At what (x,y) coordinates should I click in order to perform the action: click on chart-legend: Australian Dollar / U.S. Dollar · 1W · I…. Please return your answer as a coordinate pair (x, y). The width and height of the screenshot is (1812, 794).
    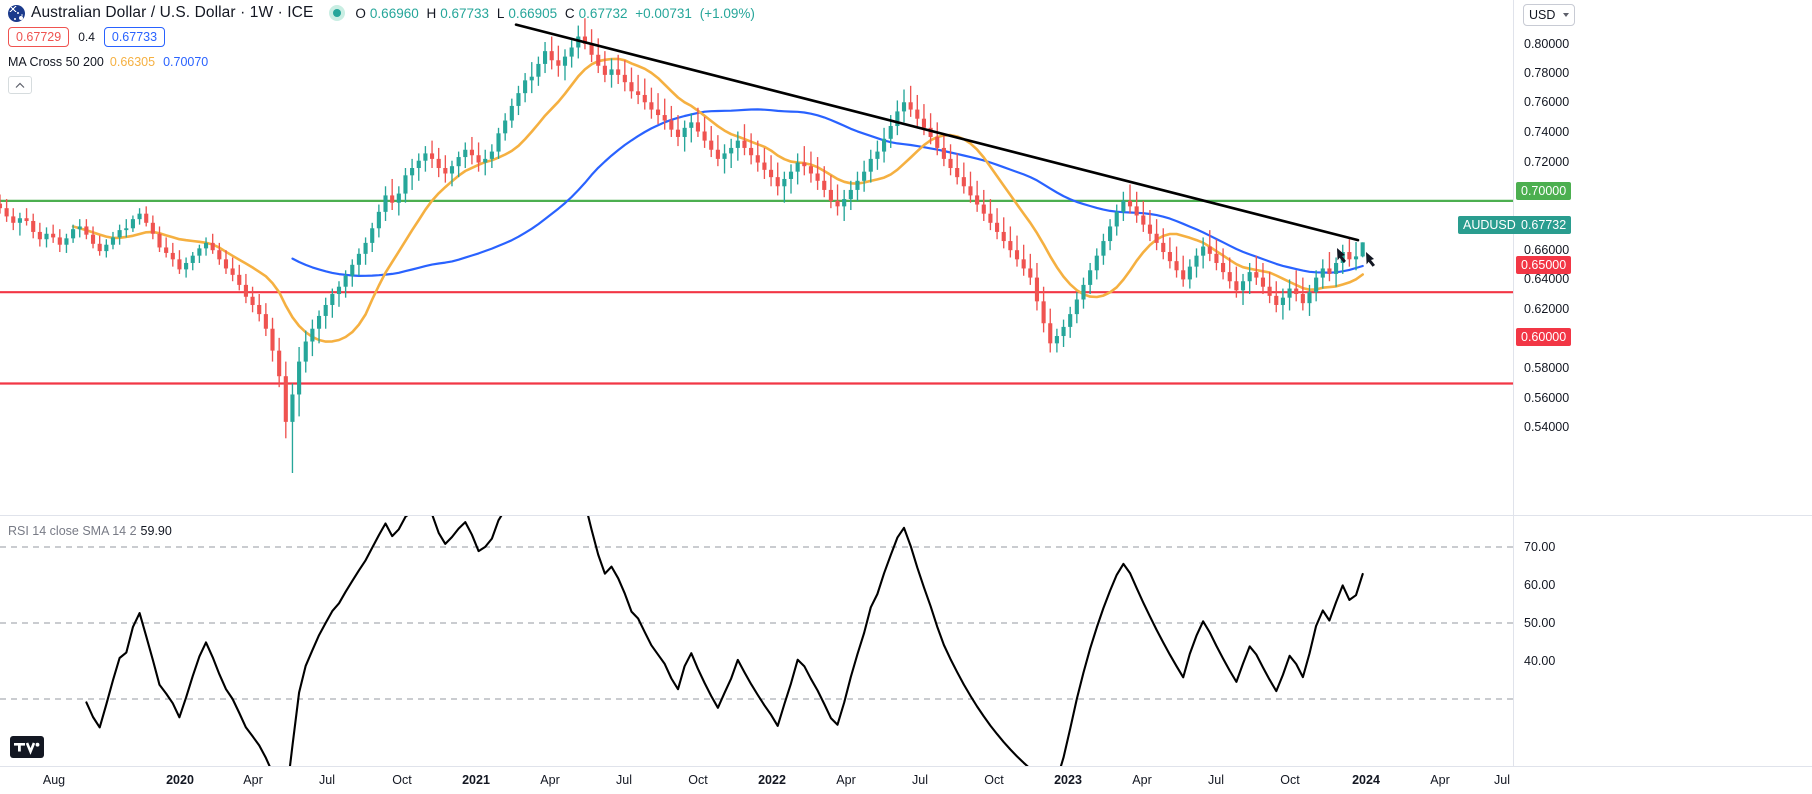
    Looking at the image, I should click on (383, 48).